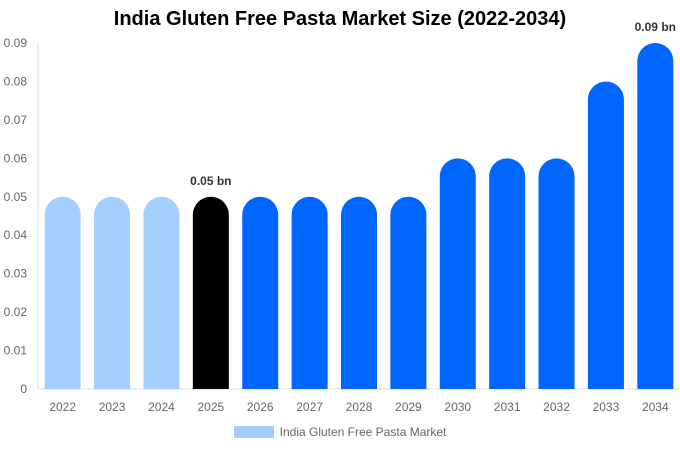 The width and height of the screenshot is (680, 450). I want to click on y-tick-label: 0.08, so click(16, 81).